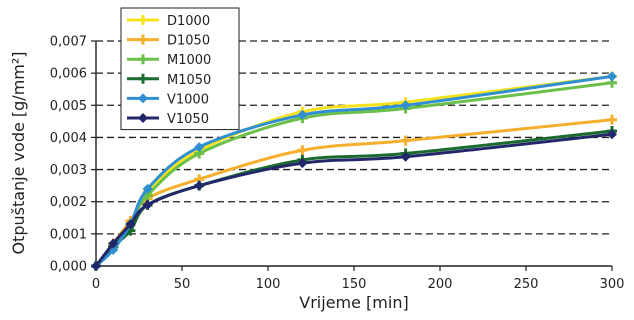 The image size is (634, 320). What do you see at coordinates (68, 138) in the screenshot?
I see `y-tick-label: 0,004` at bounding box center [68, 138].